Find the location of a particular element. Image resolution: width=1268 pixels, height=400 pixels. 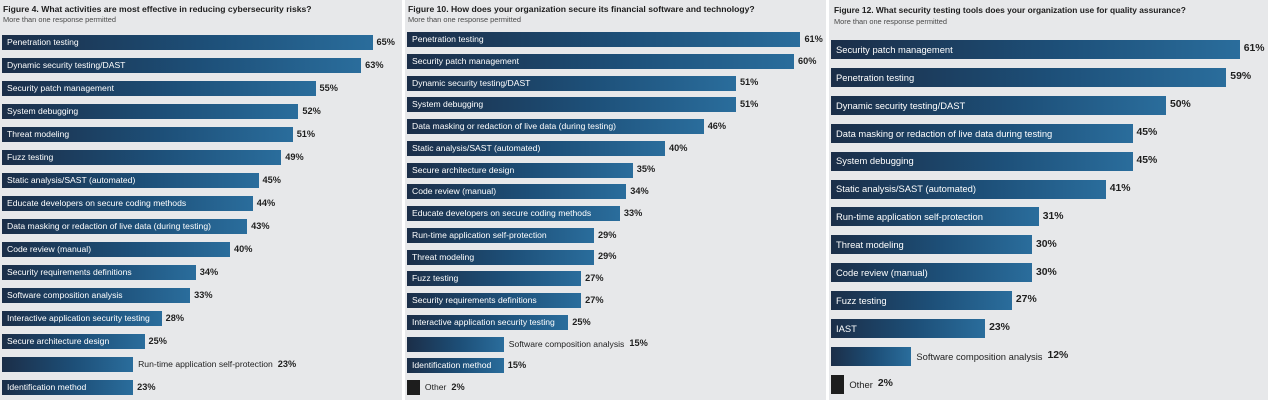

bar-value-label: 61% is located at coordinates (813, 38).